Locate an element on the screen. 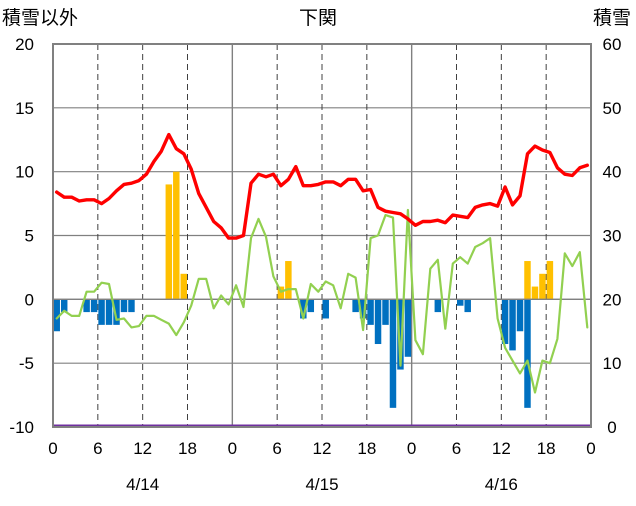 Image resolution: width=636 pixels, height=506 pixels. right-tick-label: 20 is located at coordinates (612, 299).